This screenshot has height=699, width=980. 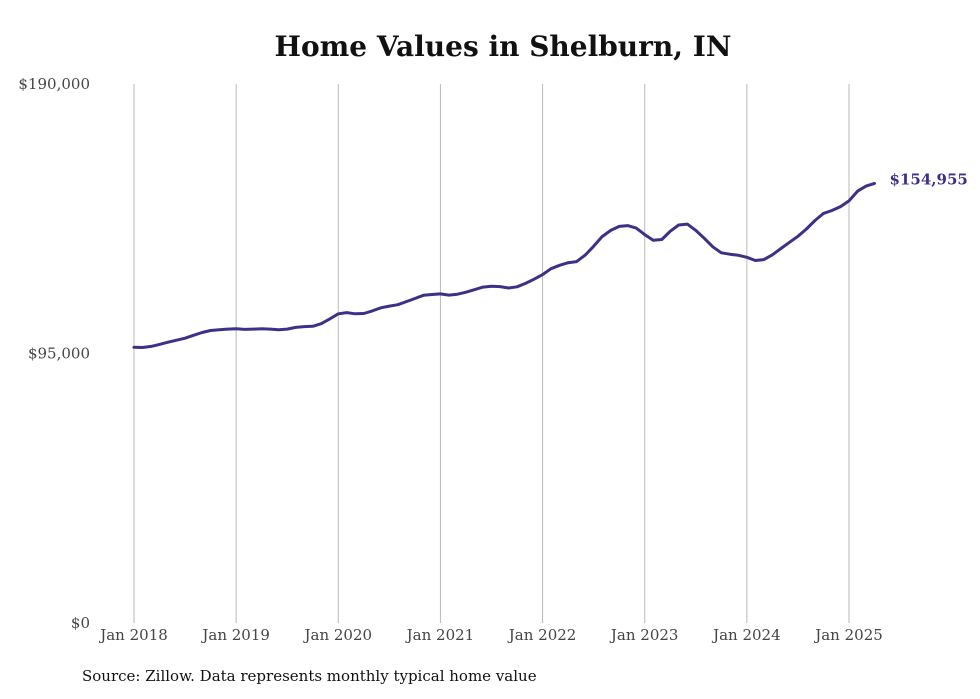 I want to click on y-axis-ticks: $0 $95,000 $190,000, so click(x=54, y=353).